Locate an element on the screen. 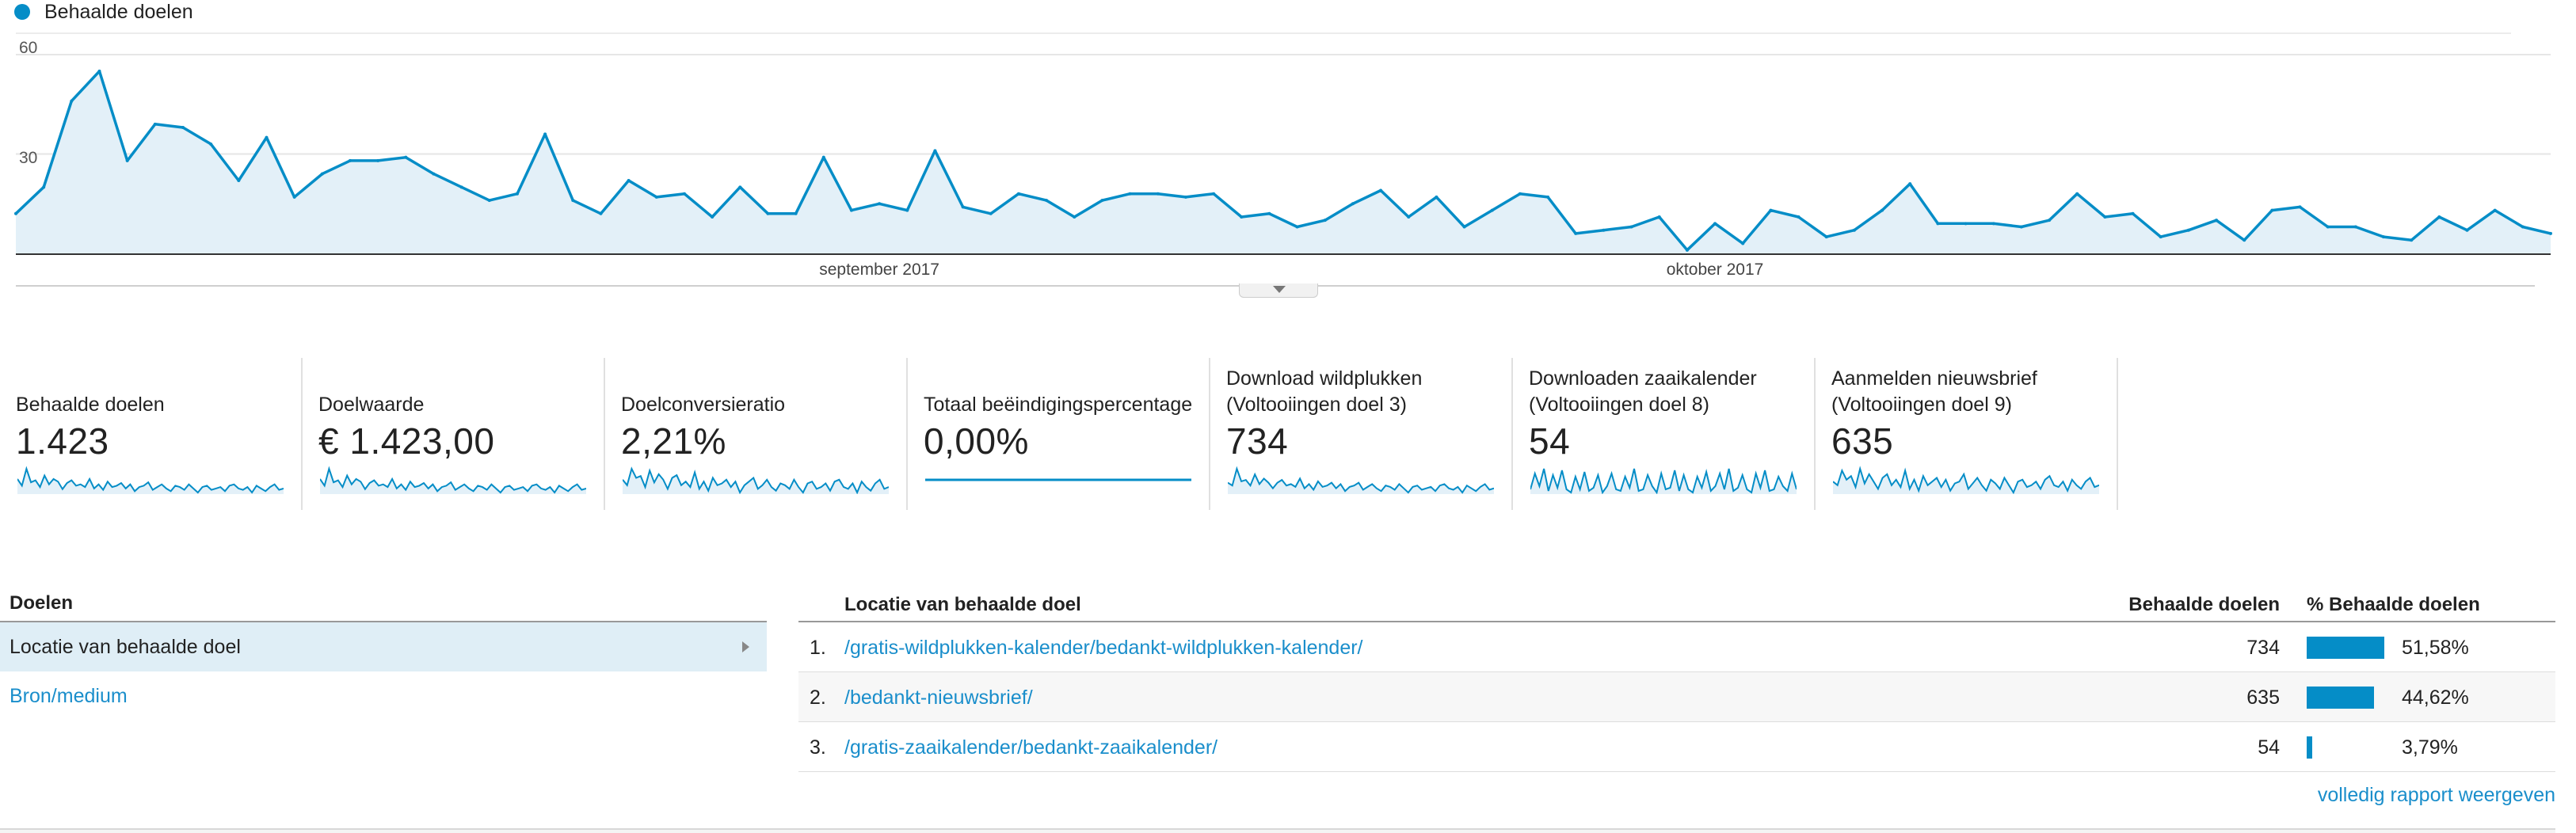 This screenshot has width=2576, height=833. row-location-link: /bedankt-nieuwsbrief/ is located at coordinates (938, 698).